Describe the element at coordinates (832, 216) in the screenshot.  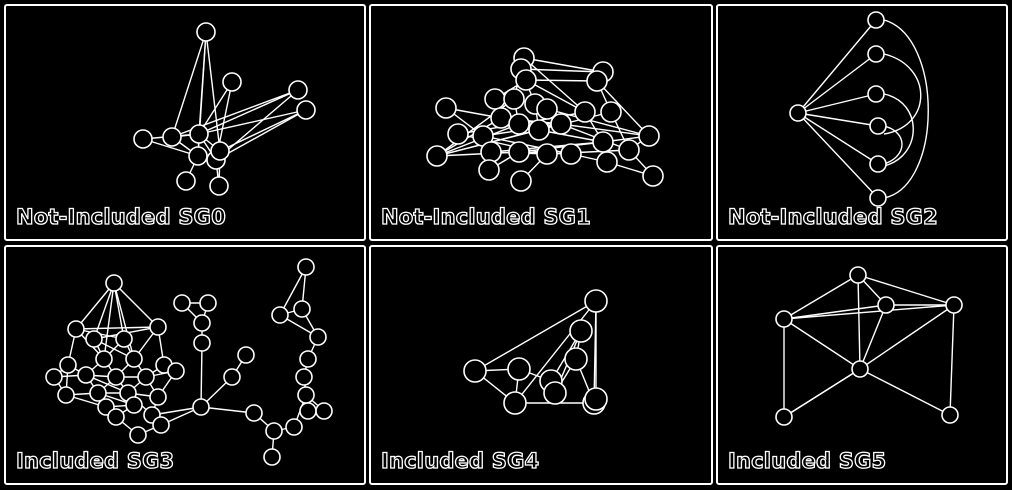
I see `panel-label-sg2: Not-Included SG2` at that location.